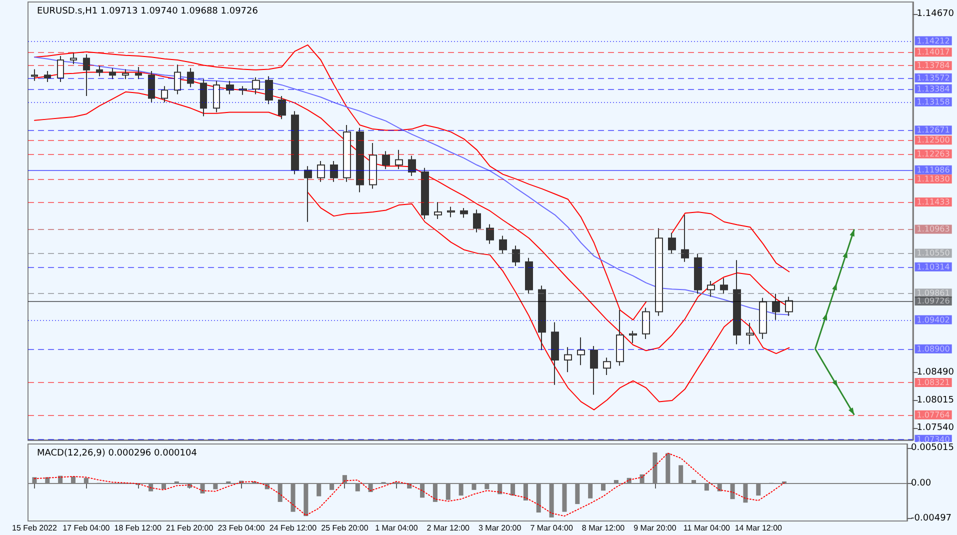  What do you see at coordinates (117, 453) in the screenshot?
I see `text: MACD(12,26,9) 0.000296 0.000104` at bounding box center [117, 453].